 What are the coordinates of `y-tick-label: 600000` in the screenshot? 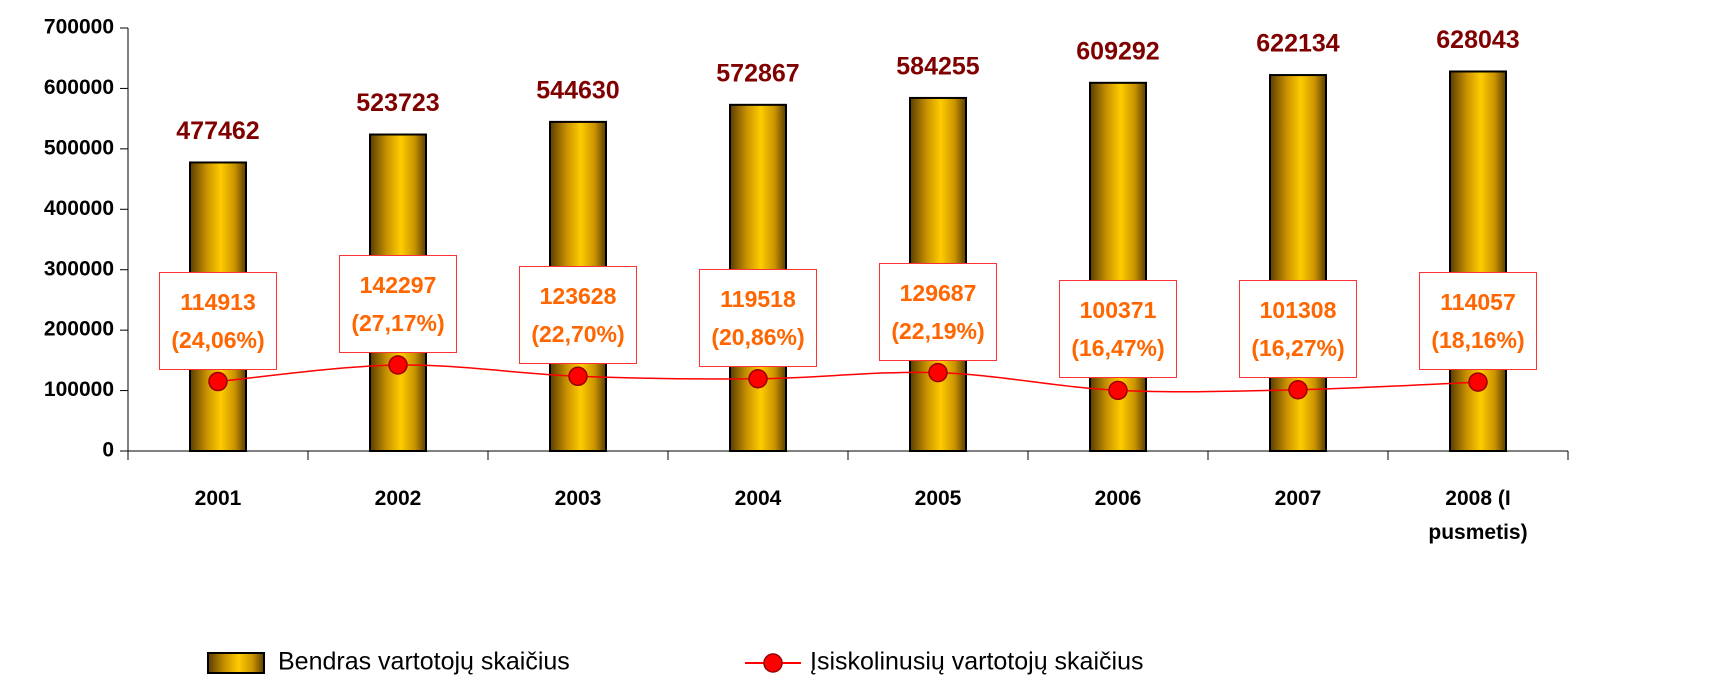 It's located at (79, 87).